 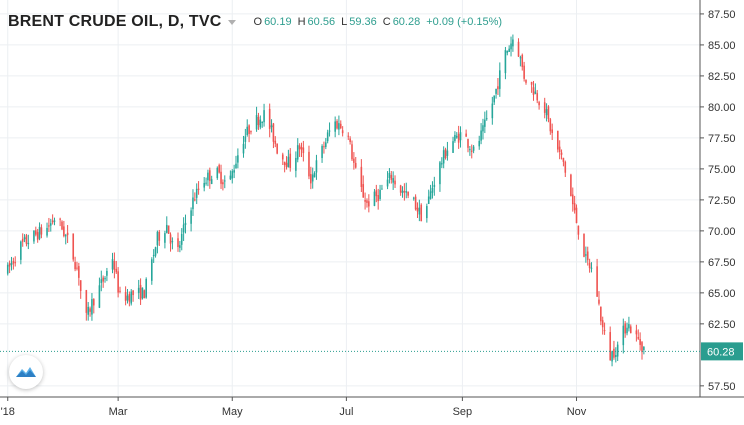 What do you see at coordinates (722, 325) in the screenshot?
I see `y-tick-label: 62.50` at bounding box center [722, 325].